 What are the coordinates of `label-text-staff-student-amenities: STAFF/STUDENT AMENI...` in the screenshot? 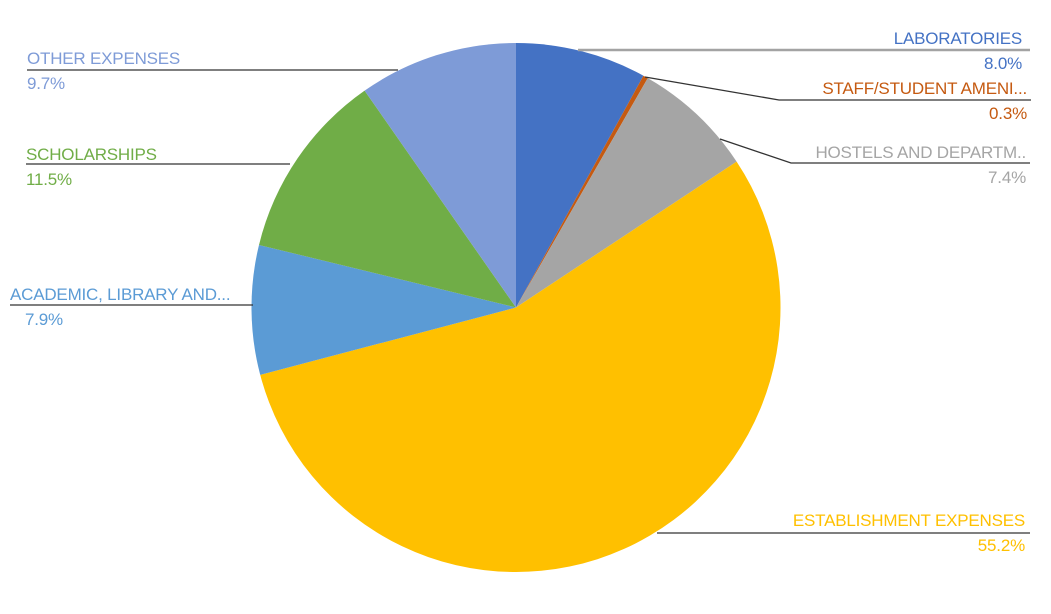 It's located at (924, 88).